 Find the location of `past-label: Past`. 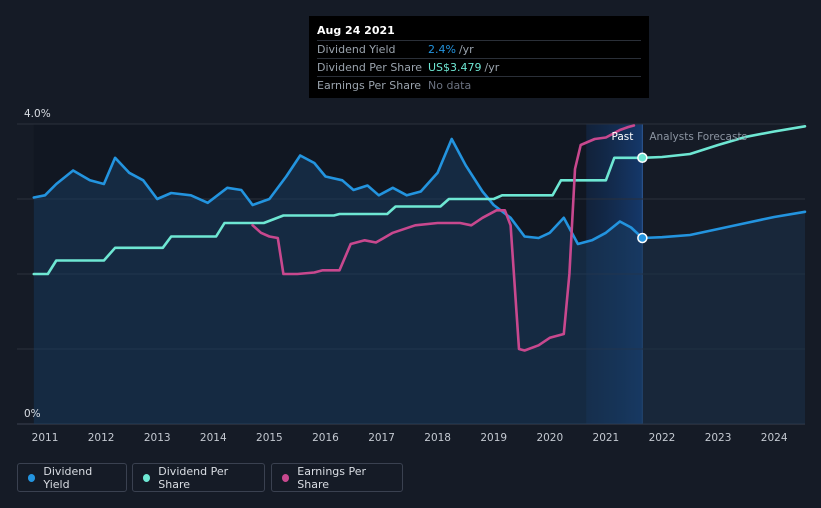

past-label: Past is located at coordinates (622, 137).